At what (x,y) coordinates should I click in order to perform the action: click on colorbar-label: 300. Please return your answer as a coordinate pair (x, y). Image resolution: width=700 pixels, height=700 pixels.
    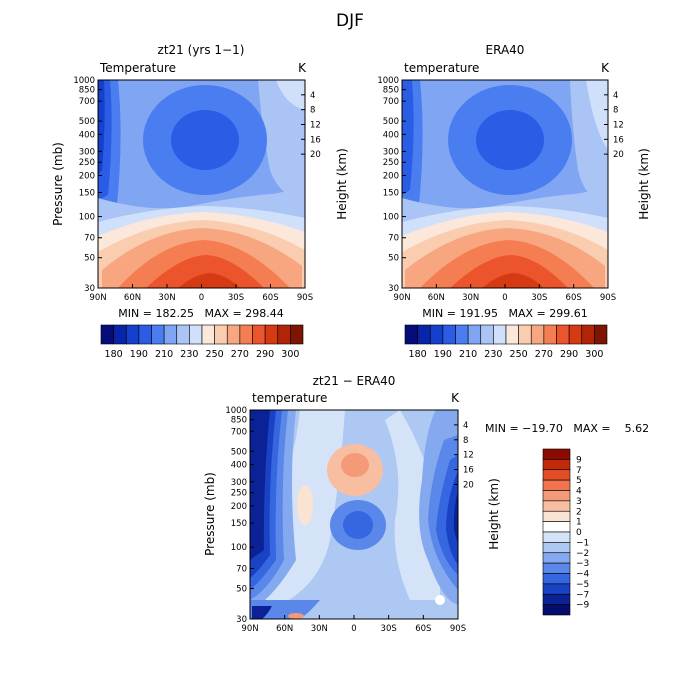
    Looking at the image, I should click on (290, 354).